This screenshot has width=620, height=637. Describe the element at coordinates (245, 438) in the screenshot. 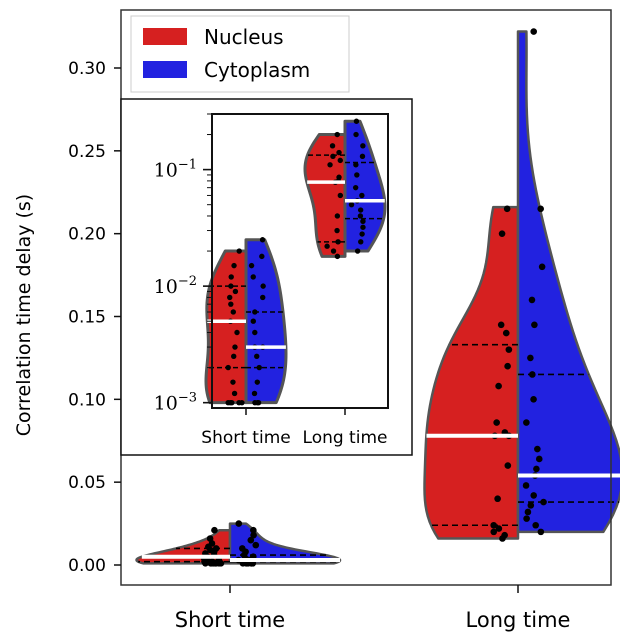

I see `inset-x-tick-label-short-time: Short time` at that location.